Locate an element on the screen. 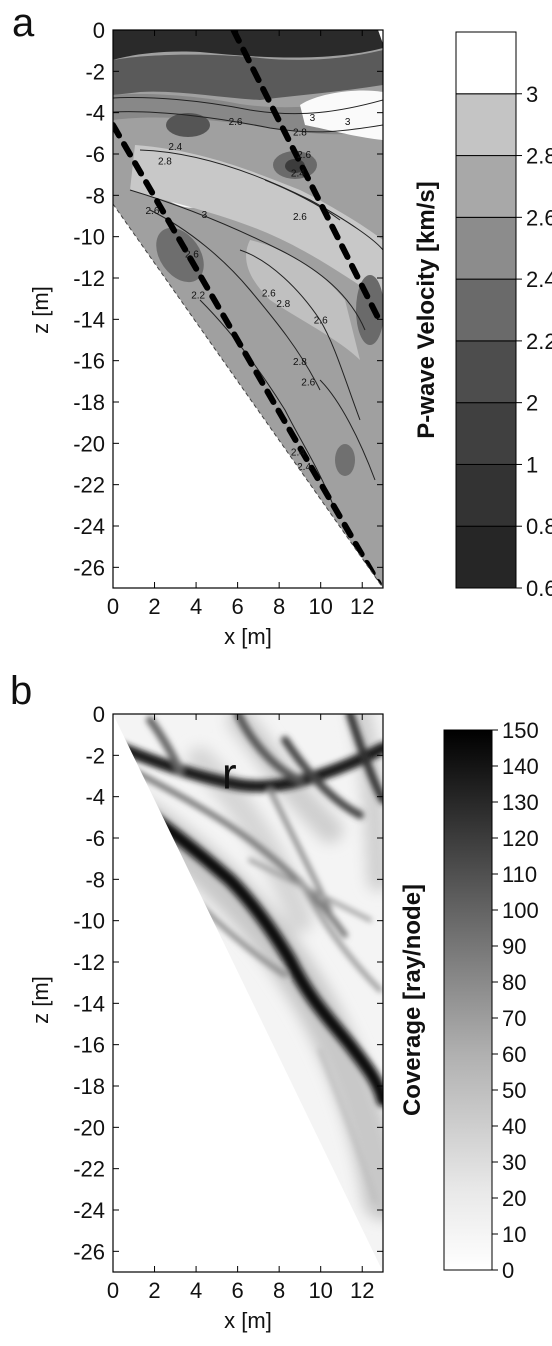 Image resolution: width=552 pixels, height=1346 pixels. x-tick-label: 6 is located at coordinates (237, 606).